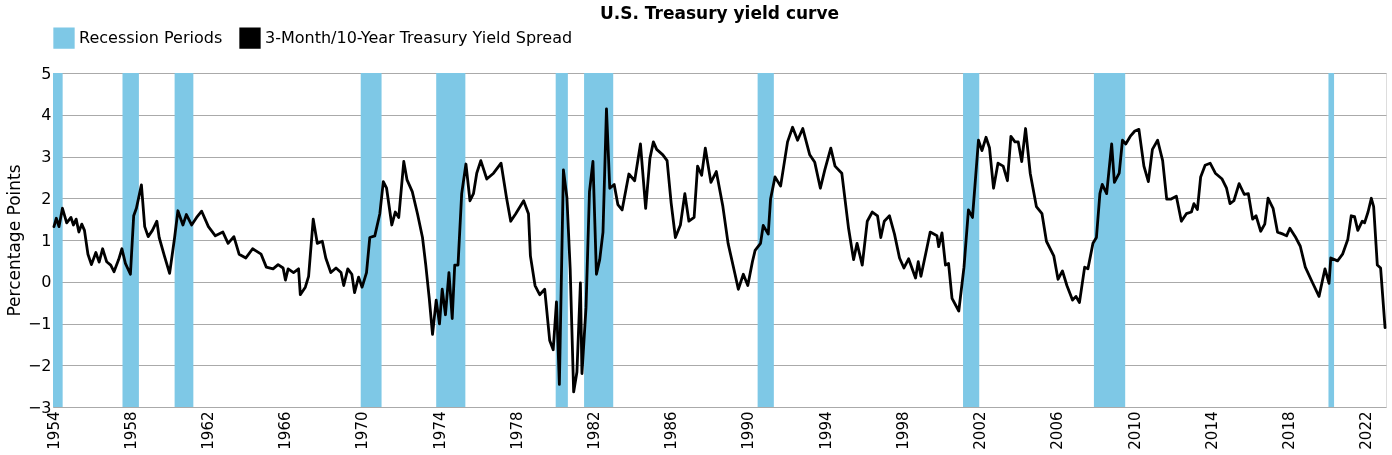 This screenshot has width=1392, height=455. What do you see at coordinates (46, 282) in the screenshot?
I see `y-tick-label: 0` at bounding box center [46, 282].